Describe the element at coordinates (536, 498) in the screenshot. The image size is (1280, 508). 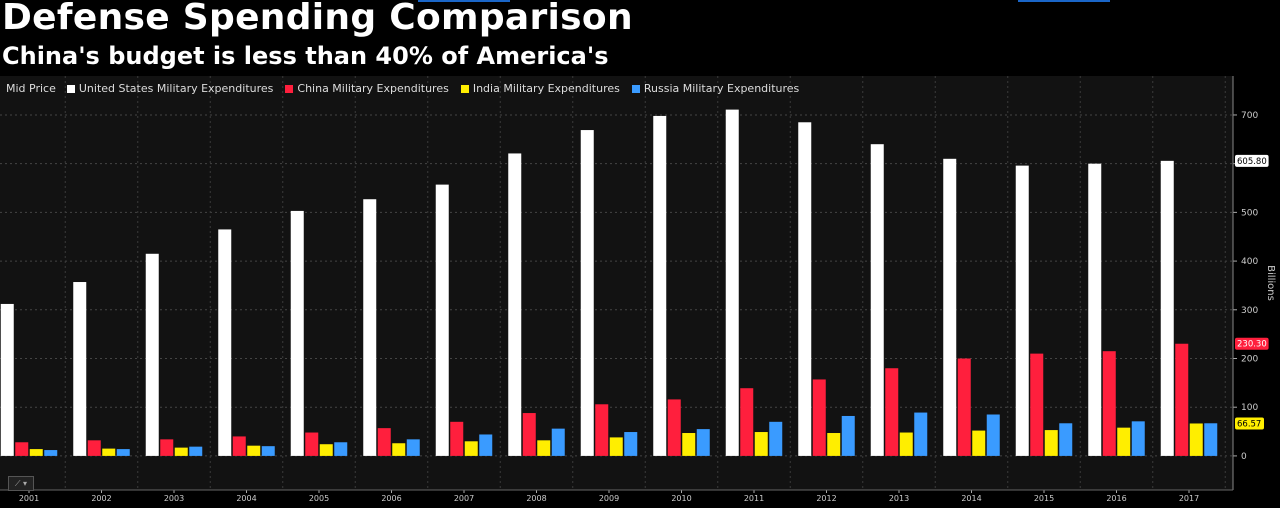
I see `x-tick-label: 2008` at that location.